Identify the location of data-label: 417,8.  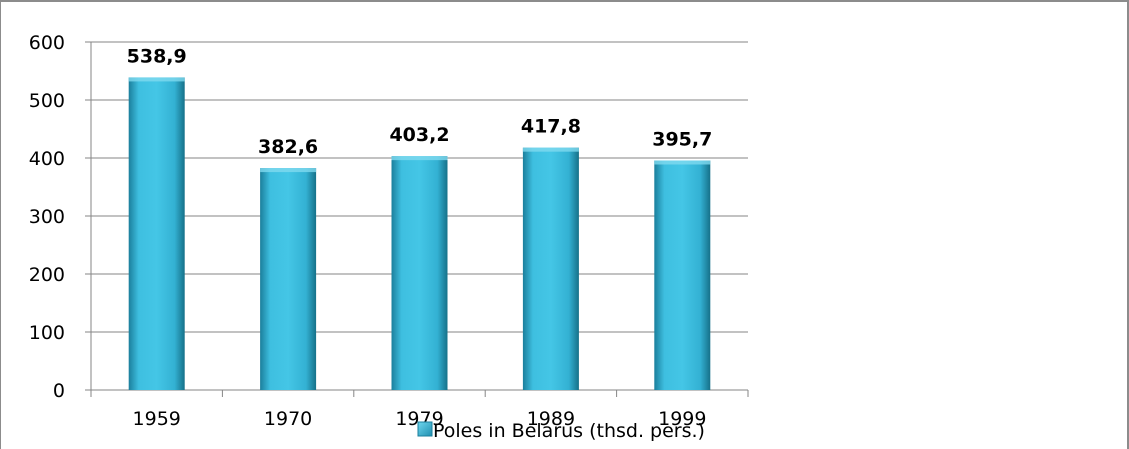
(551, 127).